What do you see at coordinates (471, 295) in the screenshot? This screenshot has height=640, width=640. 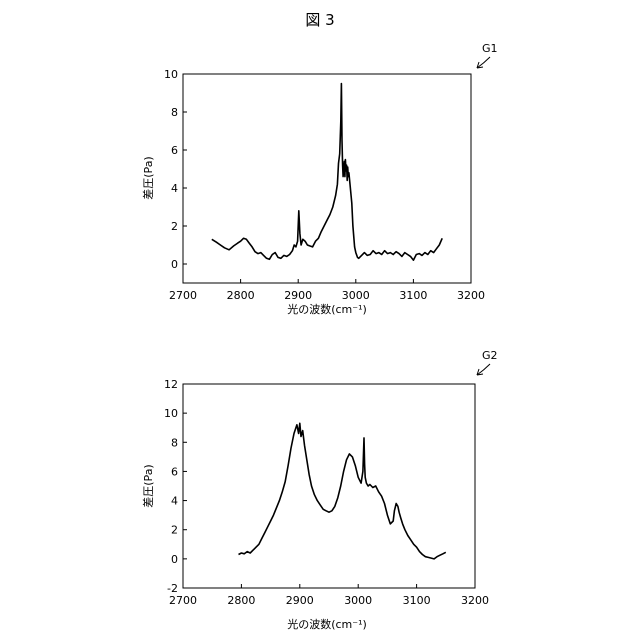 I see `chart-g1-xtick-label: 3200` at bounding box center [471, 295].